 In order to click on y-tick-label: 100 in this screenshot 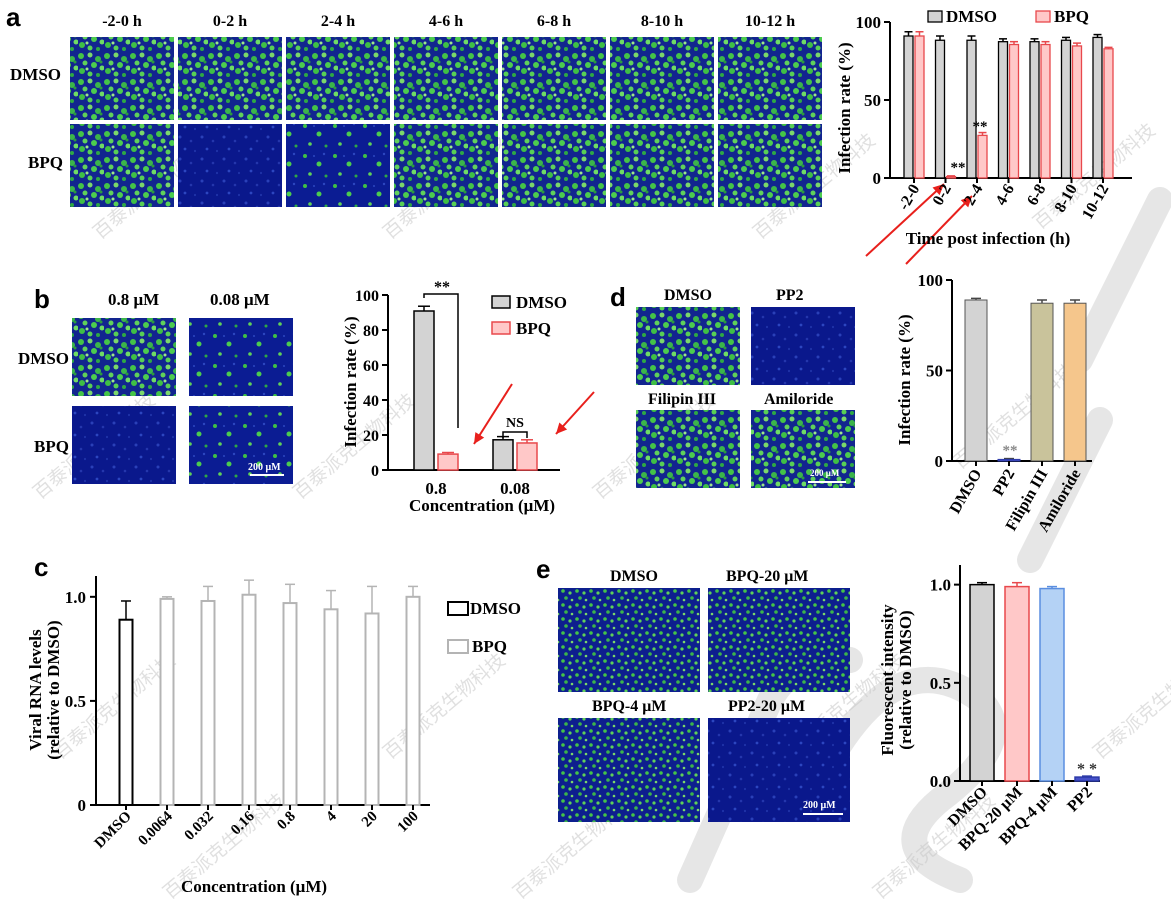, I will do `click(367, 296)`.